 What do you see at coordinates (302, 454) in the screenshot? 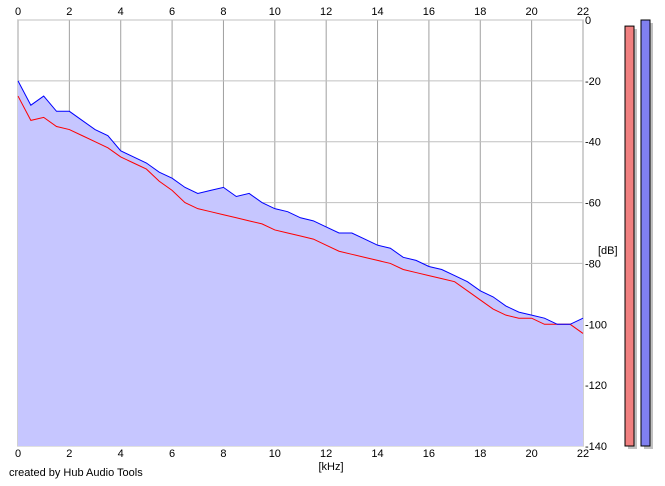
I see `x-ticks-bottom: 0 2 4 6 8 10 12 14 16 18 20 22` at bounding box center [302, 454].